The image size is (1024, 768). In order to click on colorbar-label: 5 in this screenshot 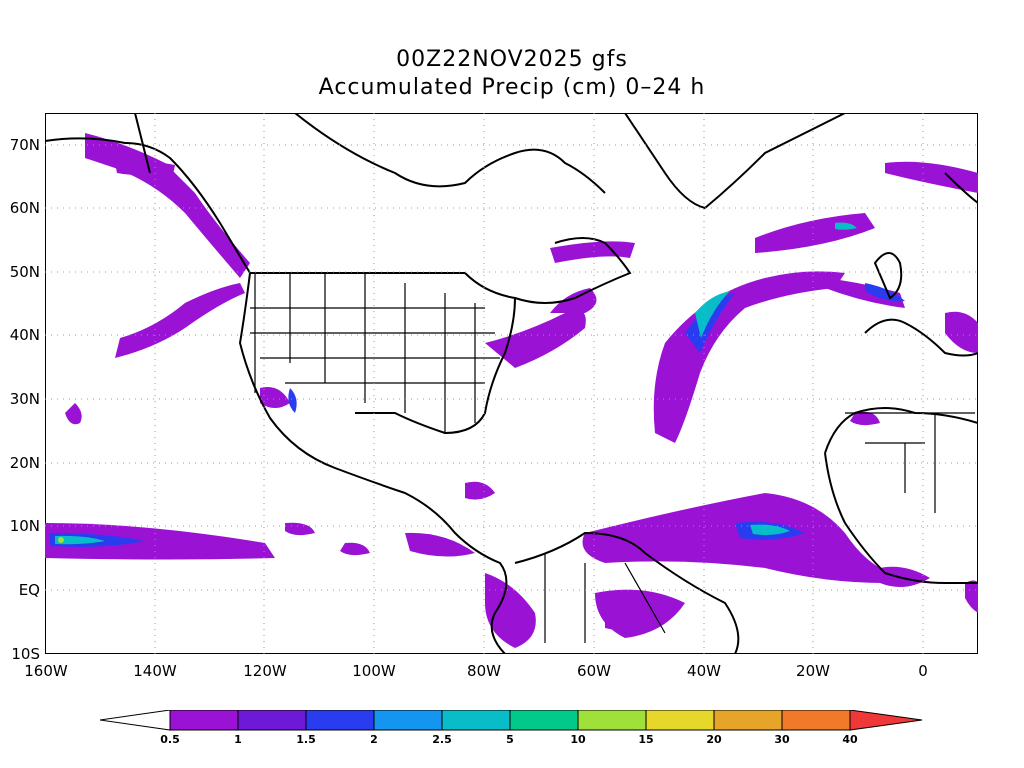, I will do `click(510, 739)`.